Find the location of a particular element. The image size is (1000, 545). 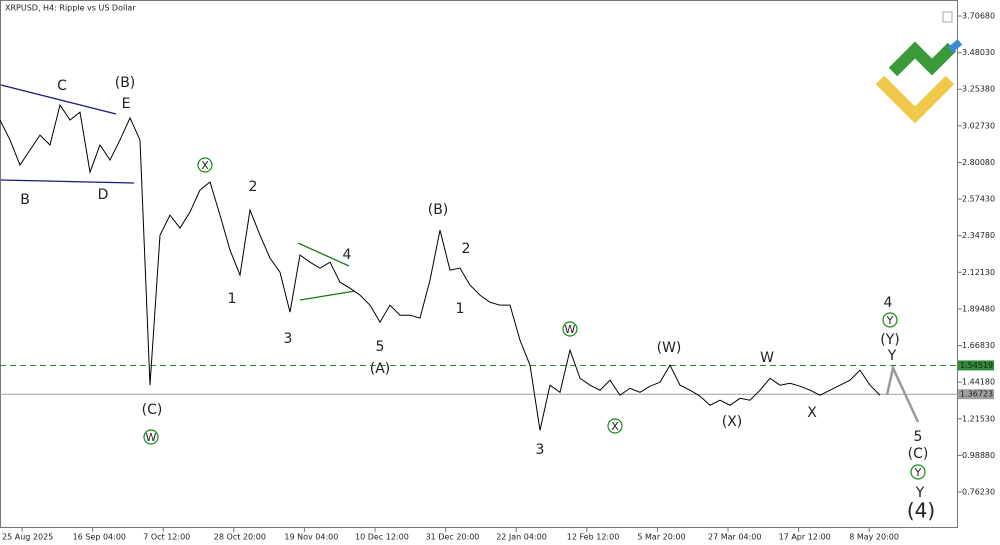

x-tick-label: 28 Oct 20:00 is located at coordinates (240, 537).